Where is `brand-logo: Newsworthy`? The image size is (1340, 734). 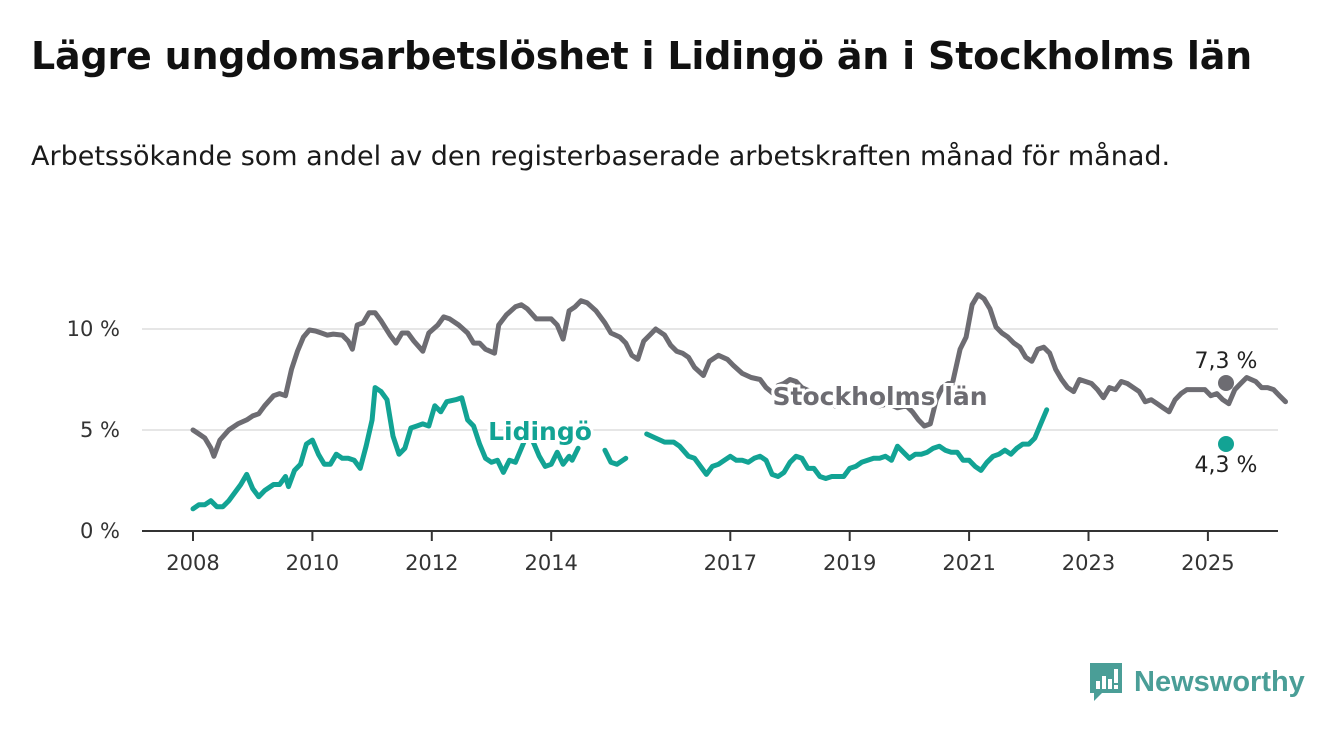
brand-logo: Newsworthy is located at coordinates (1196, 682).